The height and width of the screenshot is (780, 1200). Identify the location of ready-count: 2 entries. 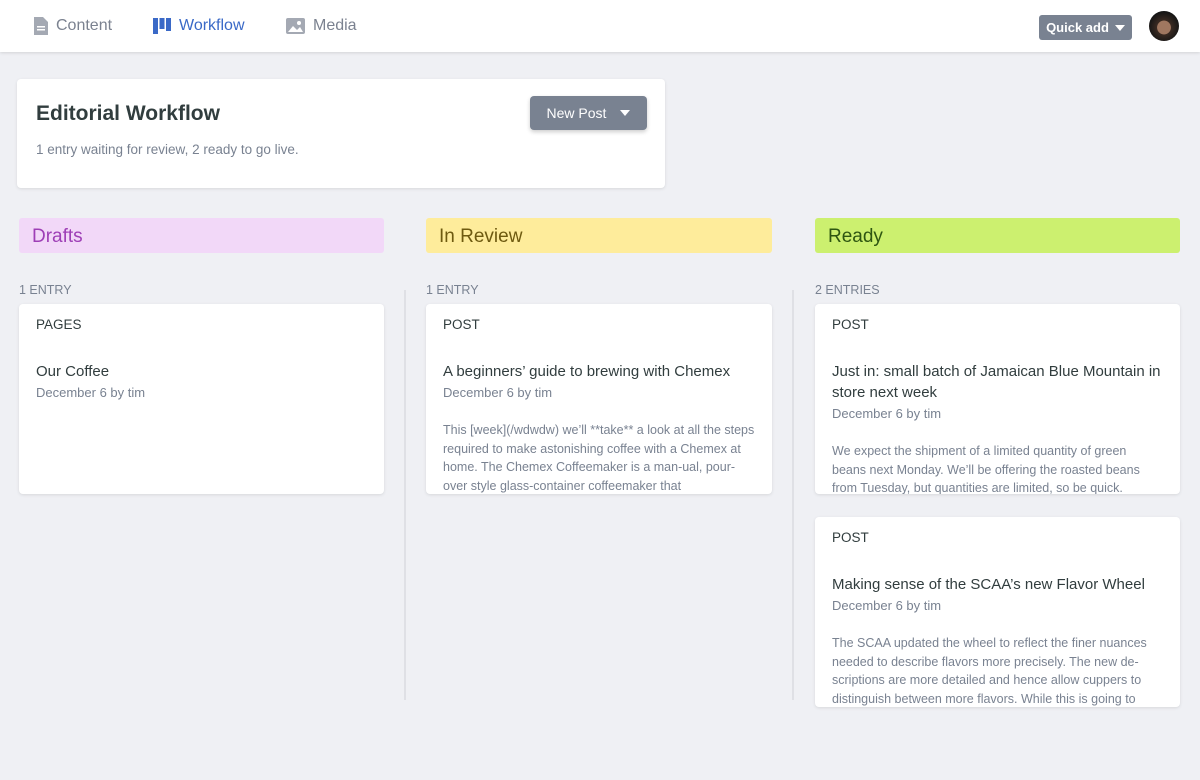
(847, 290).